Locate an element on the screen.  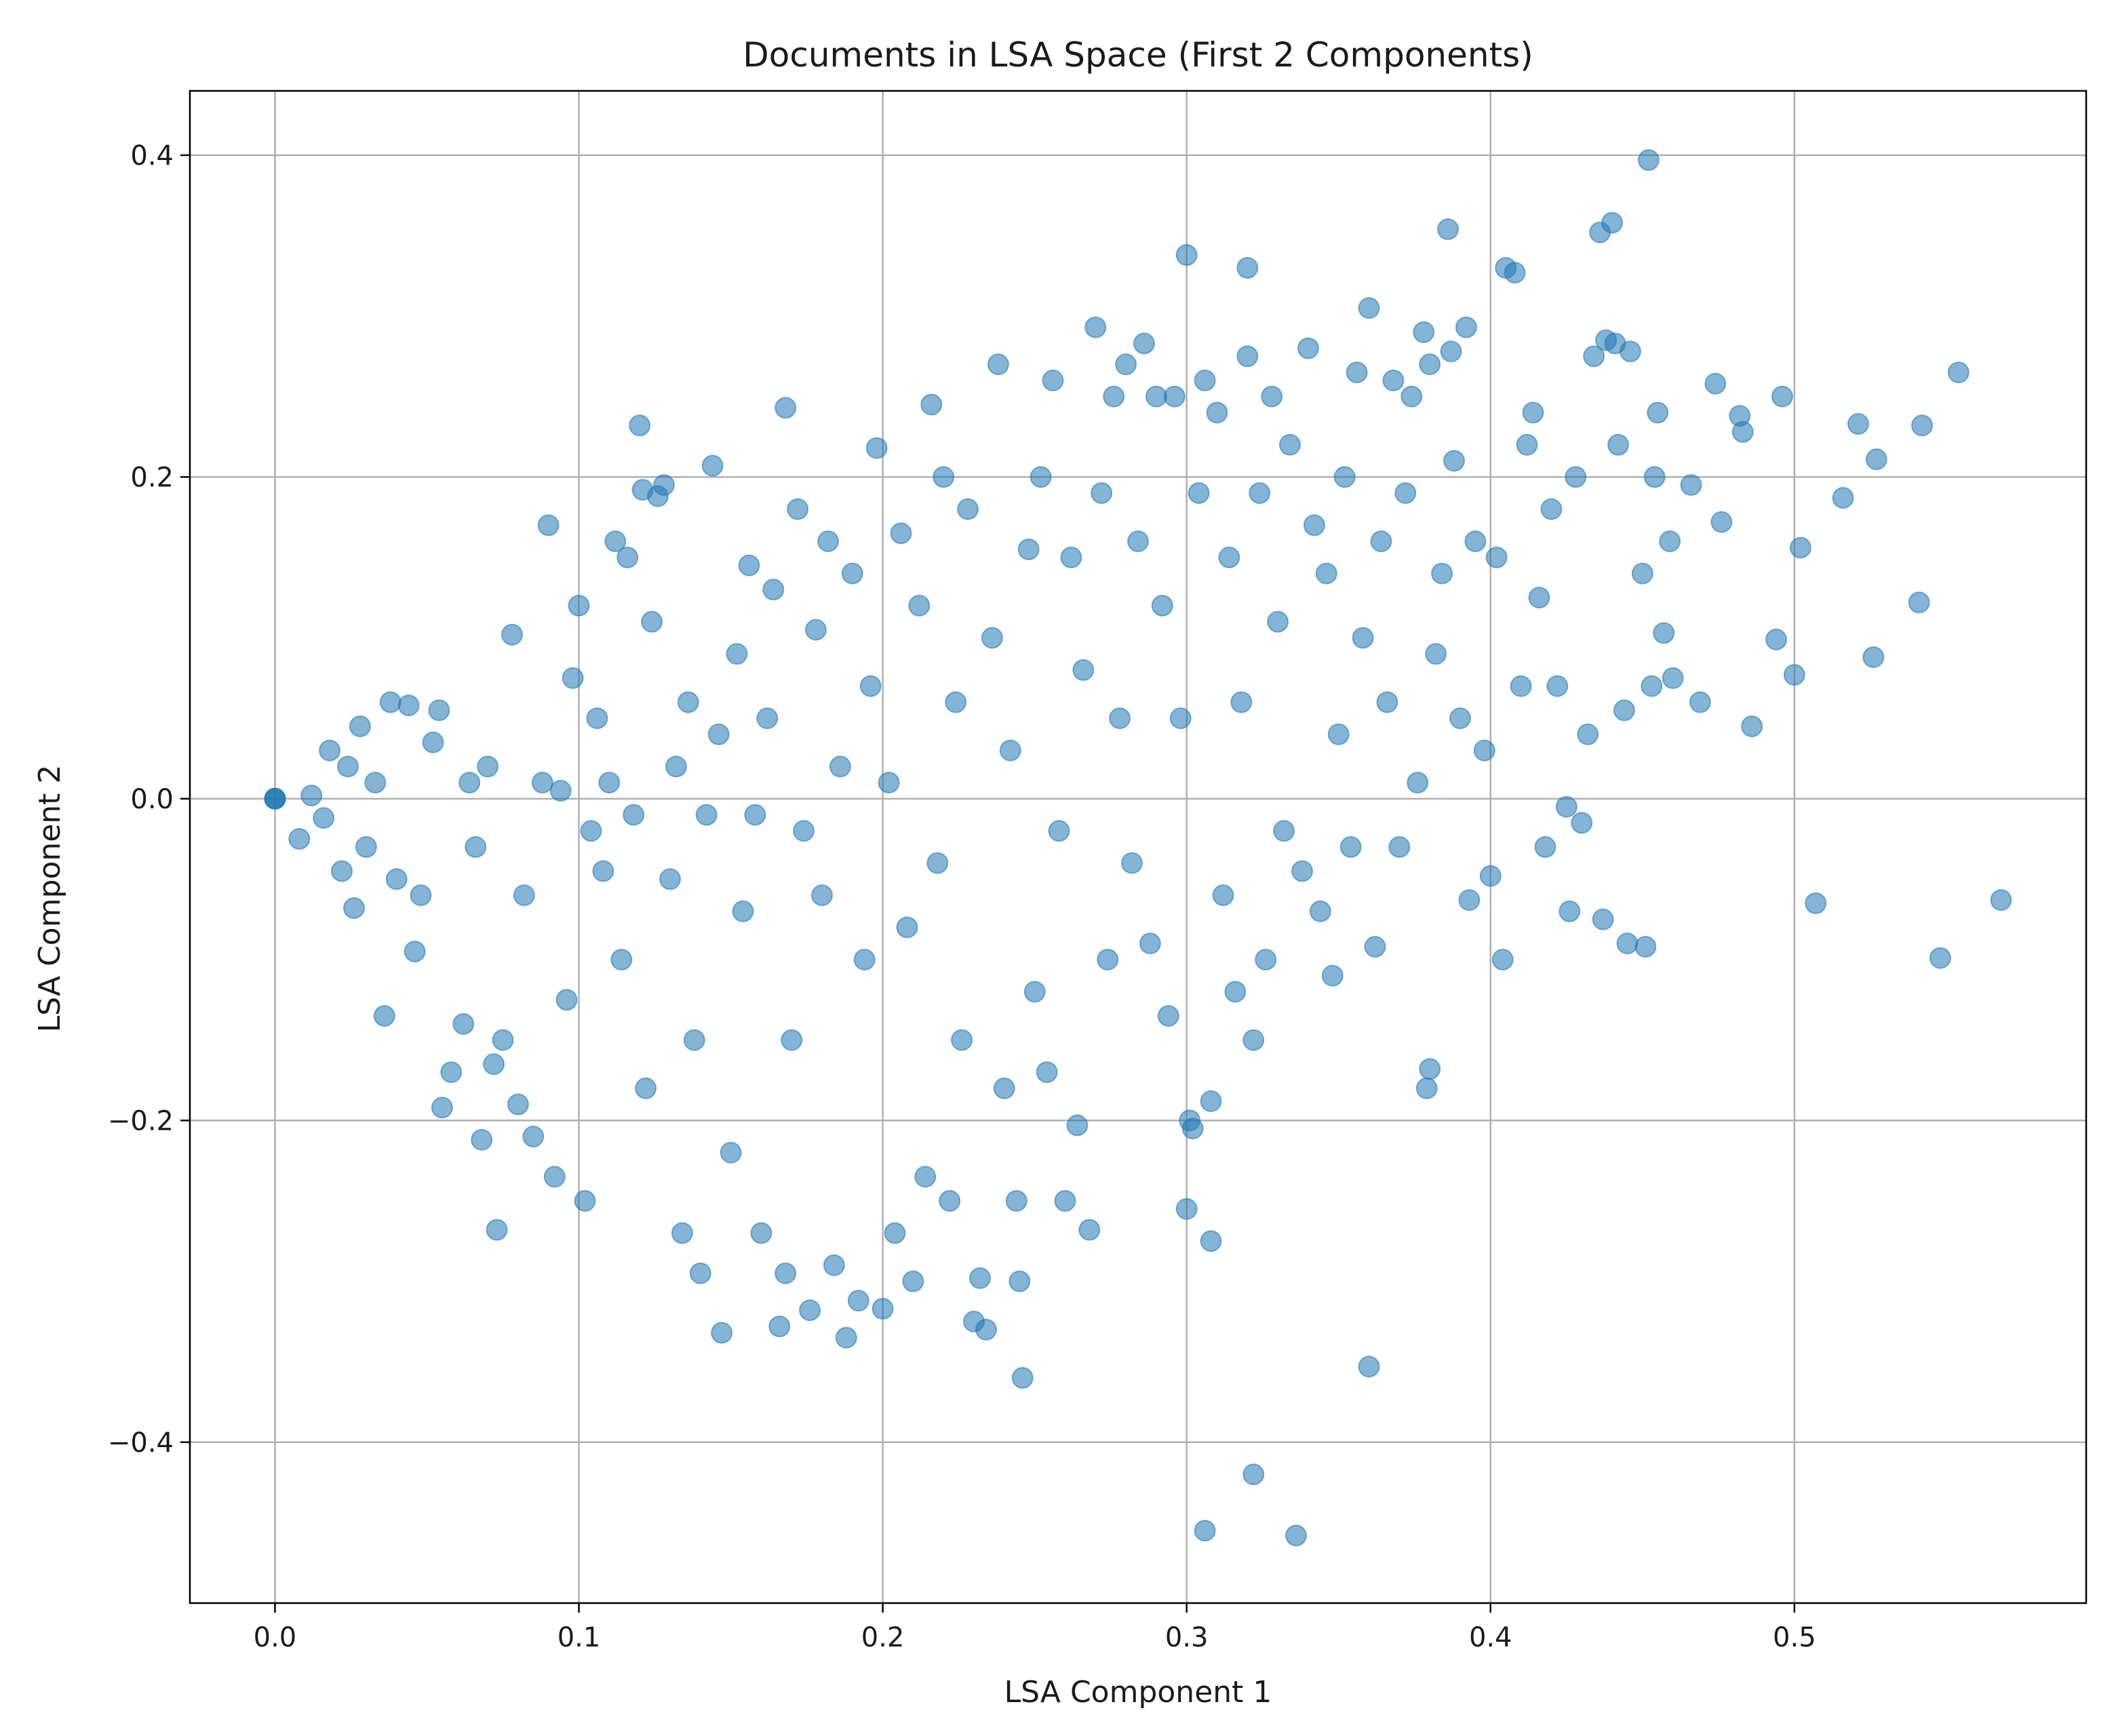
x-tick-label: 0.5 is located at coordinates (1795, 1637).